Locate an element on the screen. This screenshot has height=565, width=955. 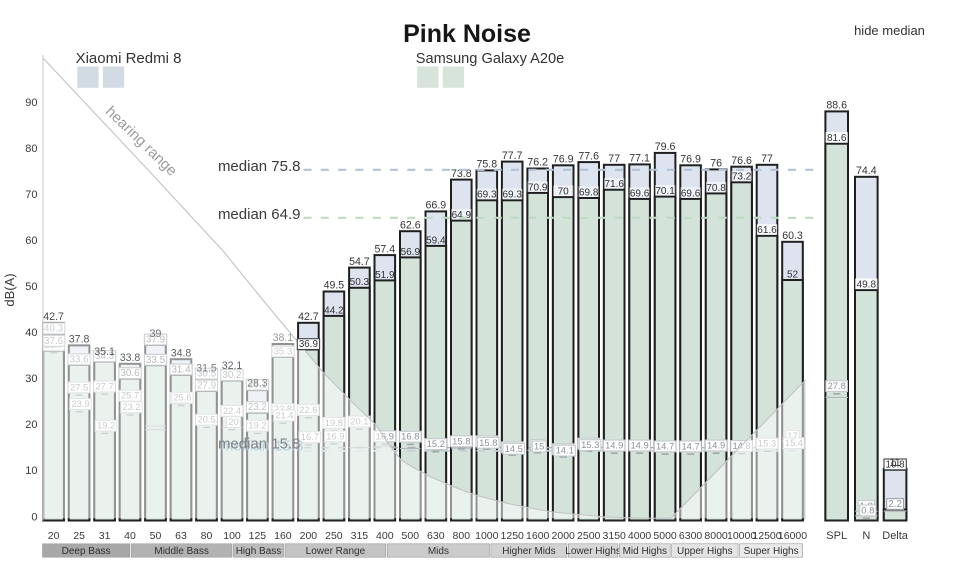
svg-text: 31 is located at coordinates (105, 536).